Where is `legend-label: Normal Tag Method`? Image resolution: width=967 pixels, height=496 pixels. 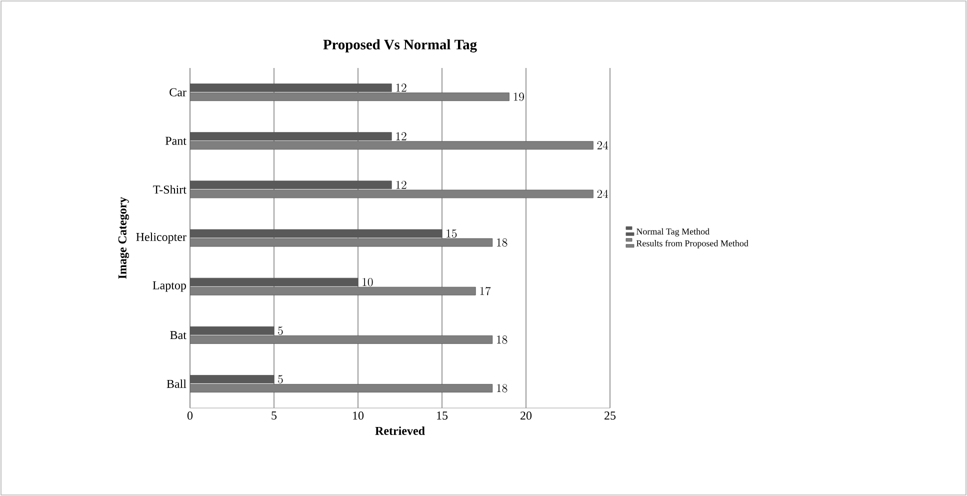
legend-label: Normal Tag Method is located at coordinates (673, 232).